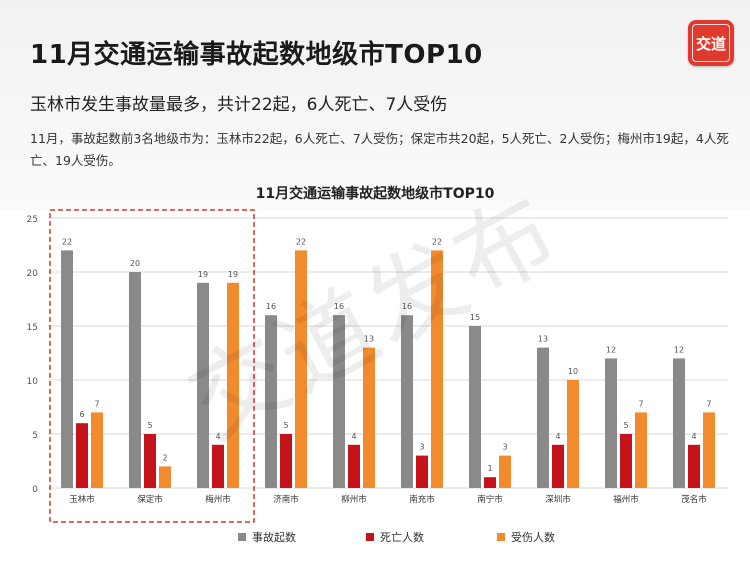 The height and width of the screenshot is (562, 750). I want to click on y-tick-label: 0, so click(35, 490).